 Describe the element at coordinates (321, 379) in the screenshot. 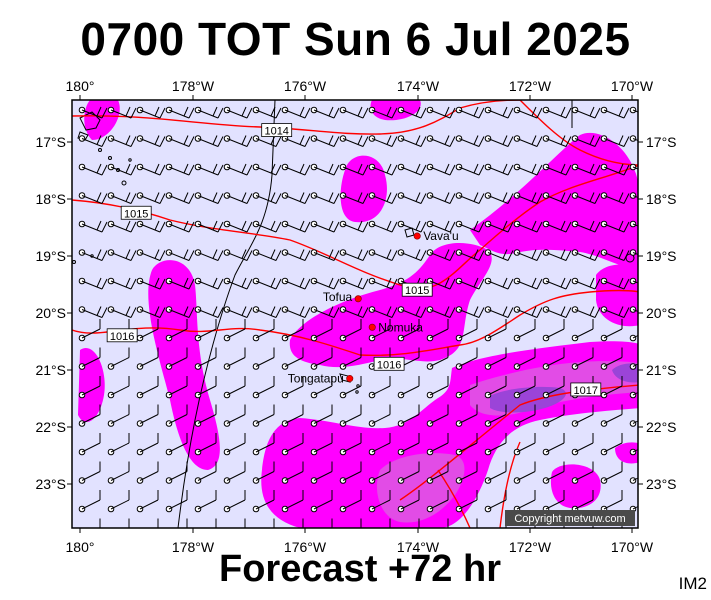

I see `place-marker: Tongatapu` at that location.